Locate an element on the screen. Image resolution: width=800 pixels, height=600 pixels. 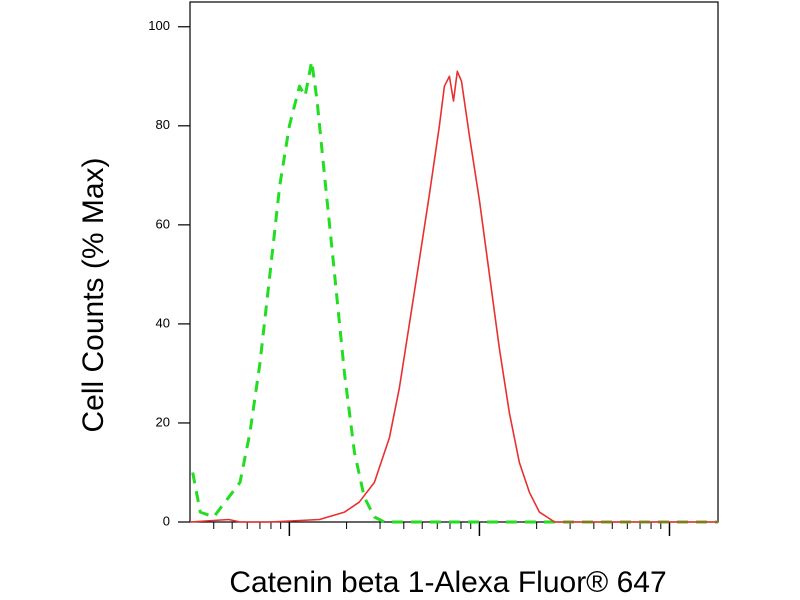
y-tick-label: 40 is located at coordinates (163, 322).